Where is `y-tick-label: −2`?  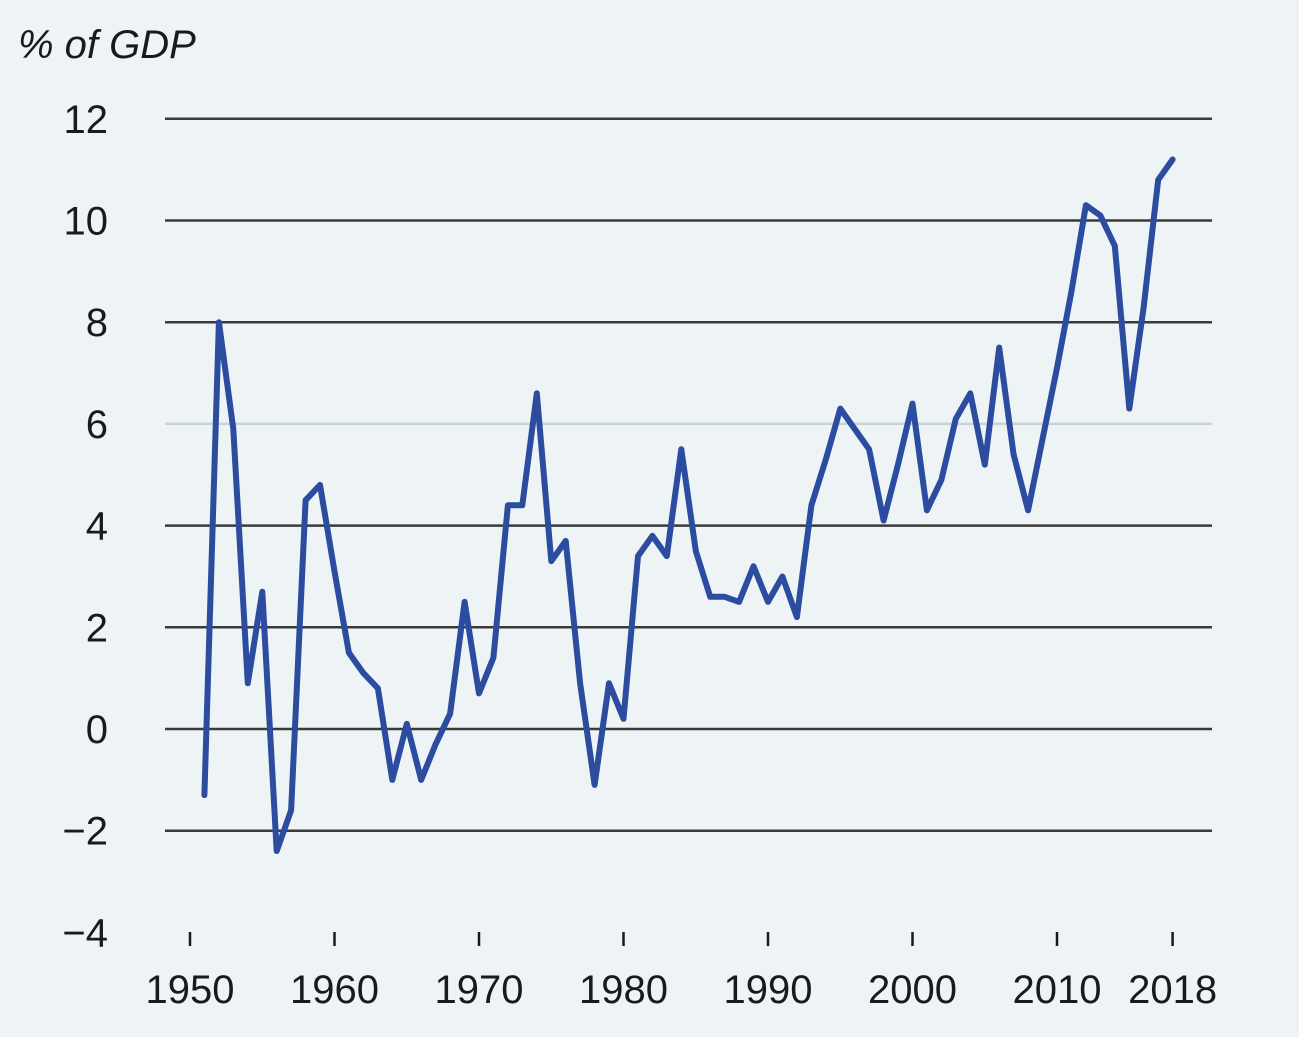 y-tick-label: −2 is located at coordinates (85, 832).